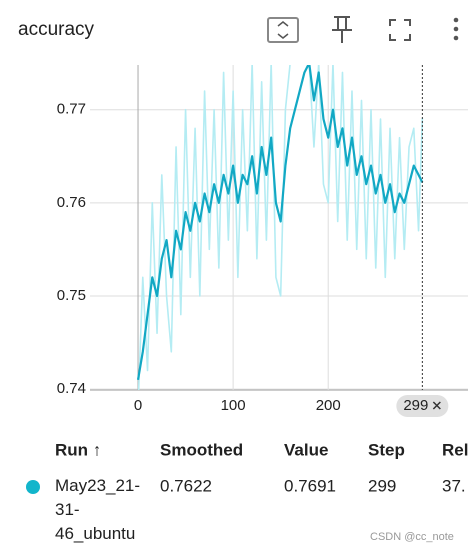 This screenshot has width=474, height=552. Describe the element at coordinates (310, 485) in the screenshot. I see `cell: 0.7691` at that location.